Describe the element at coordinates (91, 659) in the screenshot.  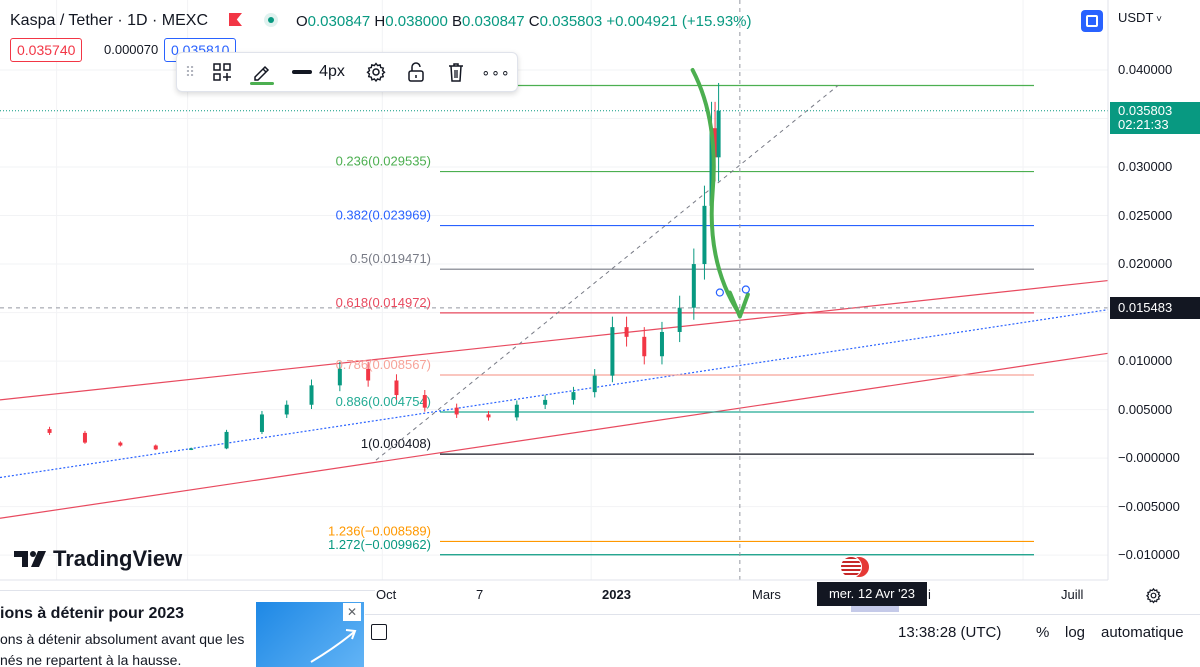
I see `ad-line-2: nés ne repartent à la hausse.` at that location.